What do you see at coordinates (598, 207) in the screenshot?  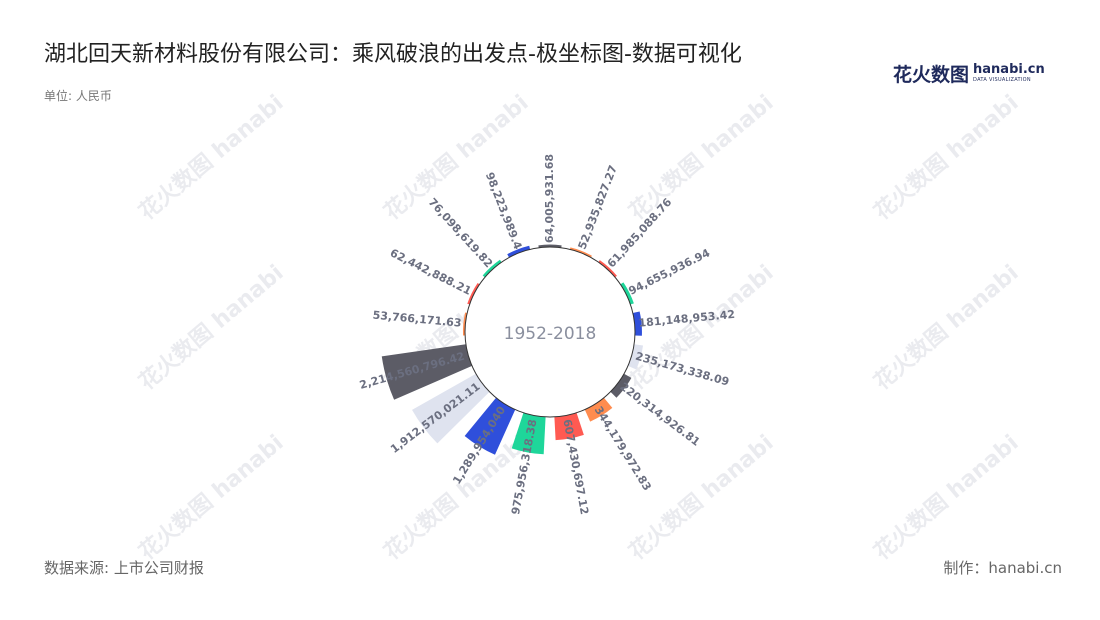 I see `bar-value-label: 52,935,827.27` at bounding box center [598, 207].